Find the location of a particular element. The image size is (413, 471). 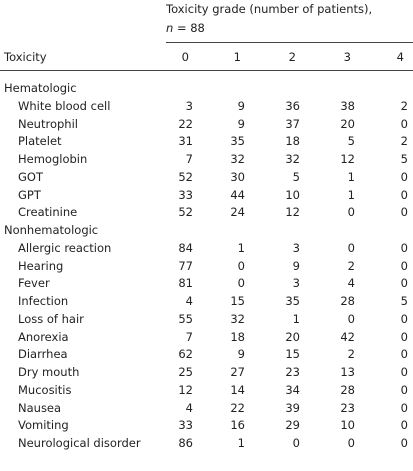

cell-value: 10 is located at coordinates (347, 425).